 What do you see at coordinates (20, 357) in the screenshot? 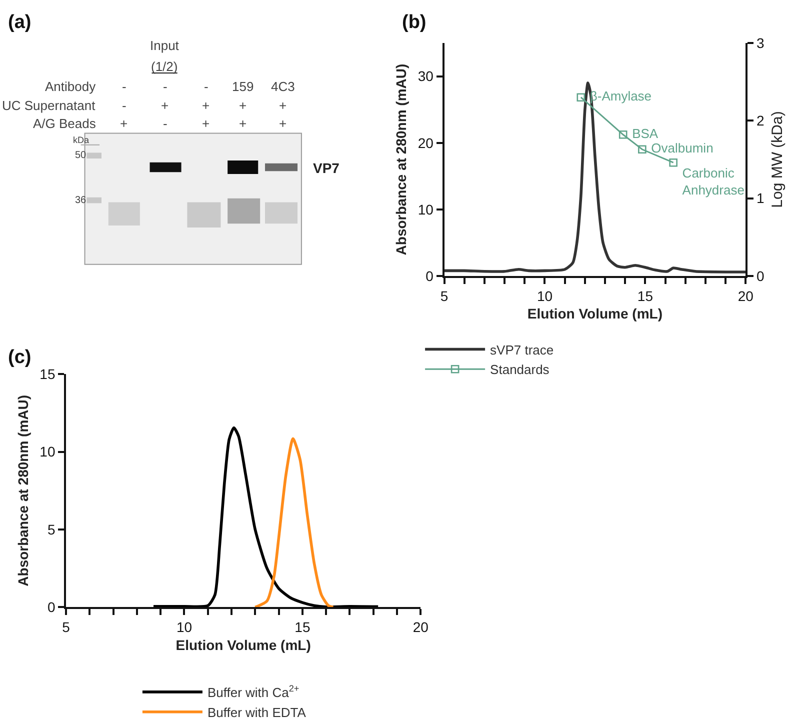
I see `chart-title: (c)` at bounding box center [20, 357].